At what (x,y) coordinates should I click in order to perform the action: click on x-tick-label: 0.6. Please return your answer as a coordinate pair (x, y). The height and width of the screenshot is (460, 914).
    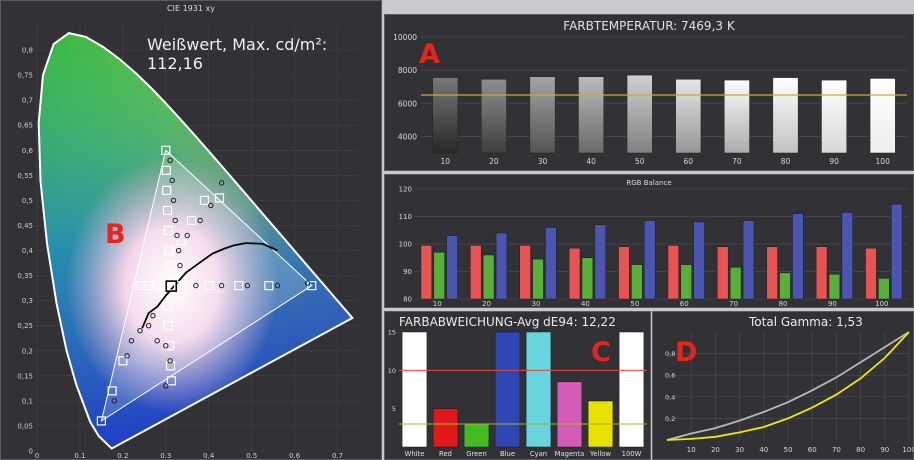
    Looking at the image, I should click on (295, 455).